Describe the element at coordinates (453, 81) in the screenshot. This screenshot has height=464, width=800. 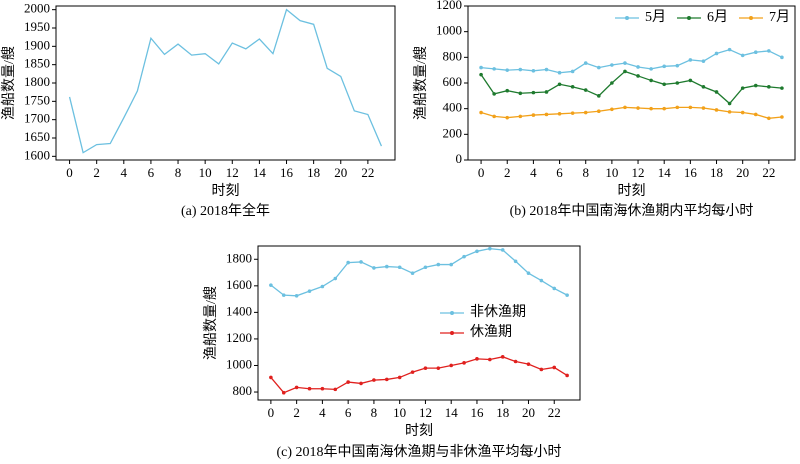
I see `y-tick-label: 600` at that location.